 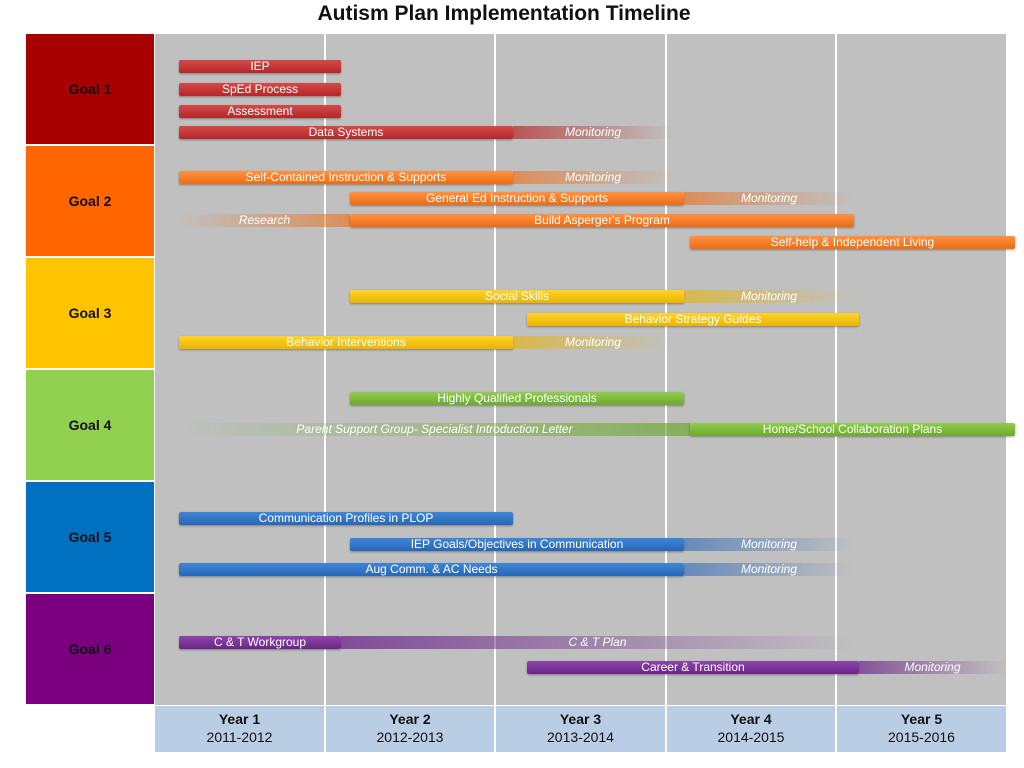 I want to click on goal-3-row-label: Goal 3, so click(x=90, y=314).